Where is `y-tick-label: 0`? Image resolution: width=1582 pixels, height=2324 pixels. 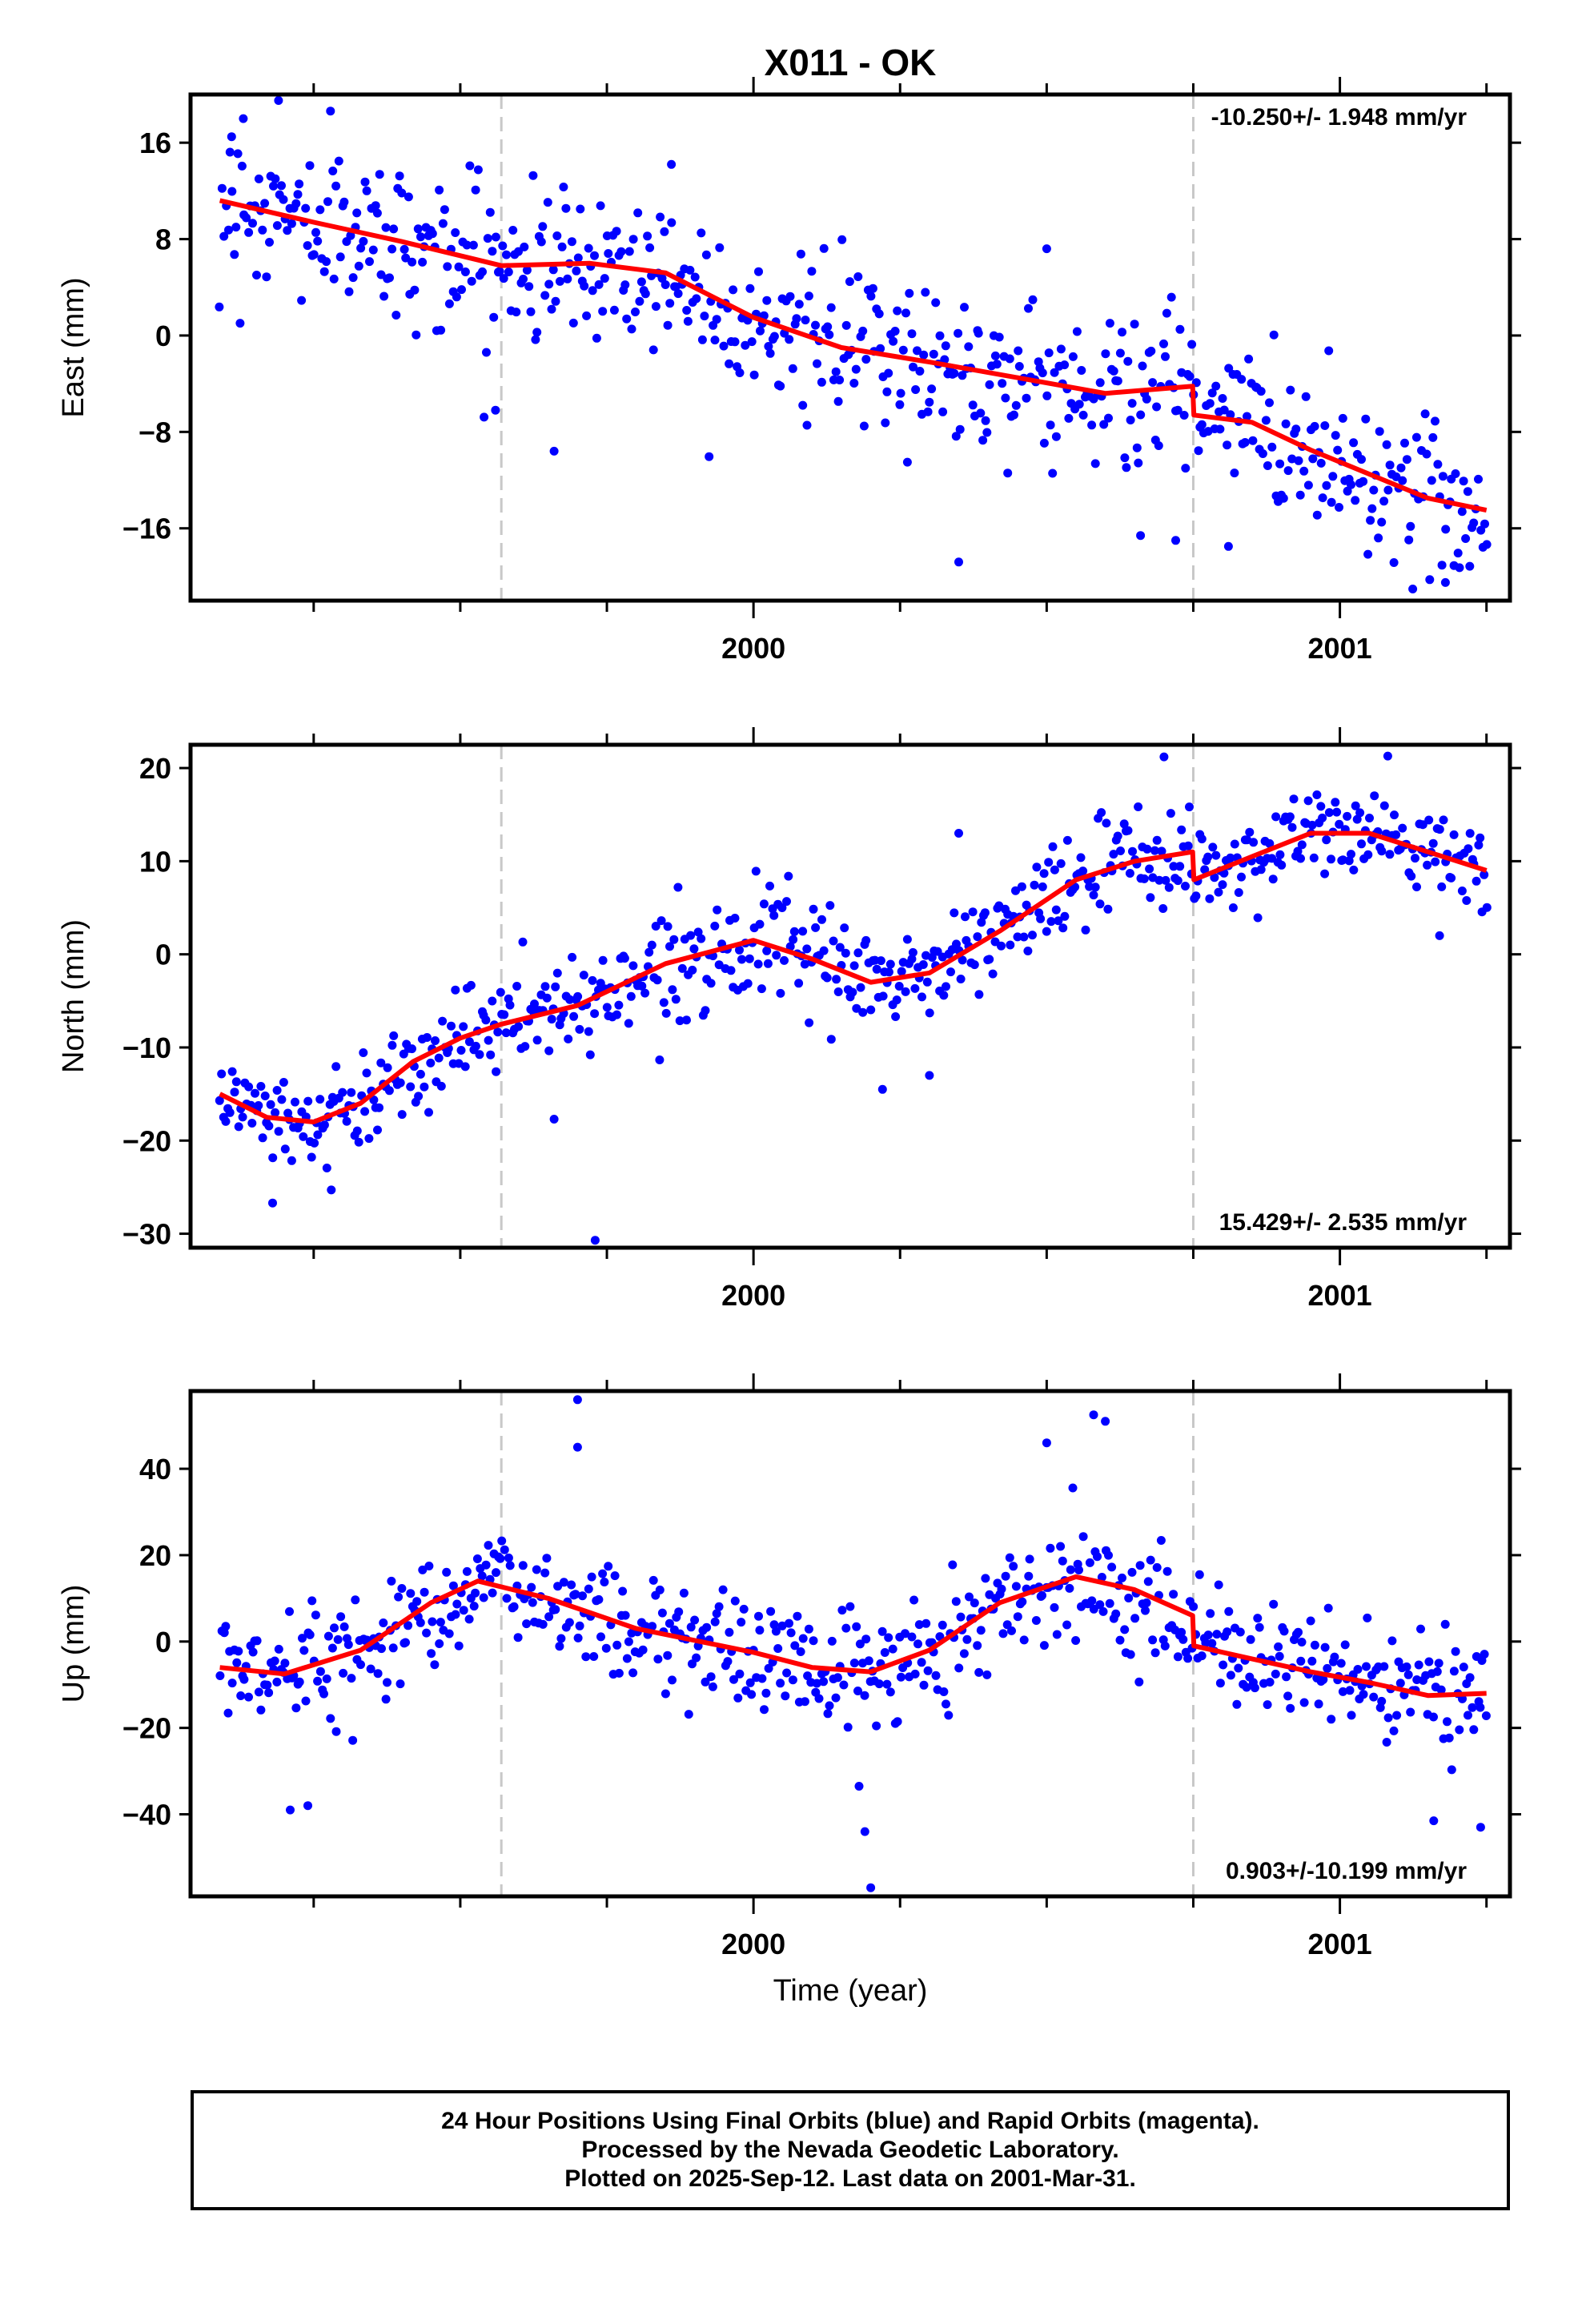
y-tick-label: 0 is located at coordinates (163, 1642).